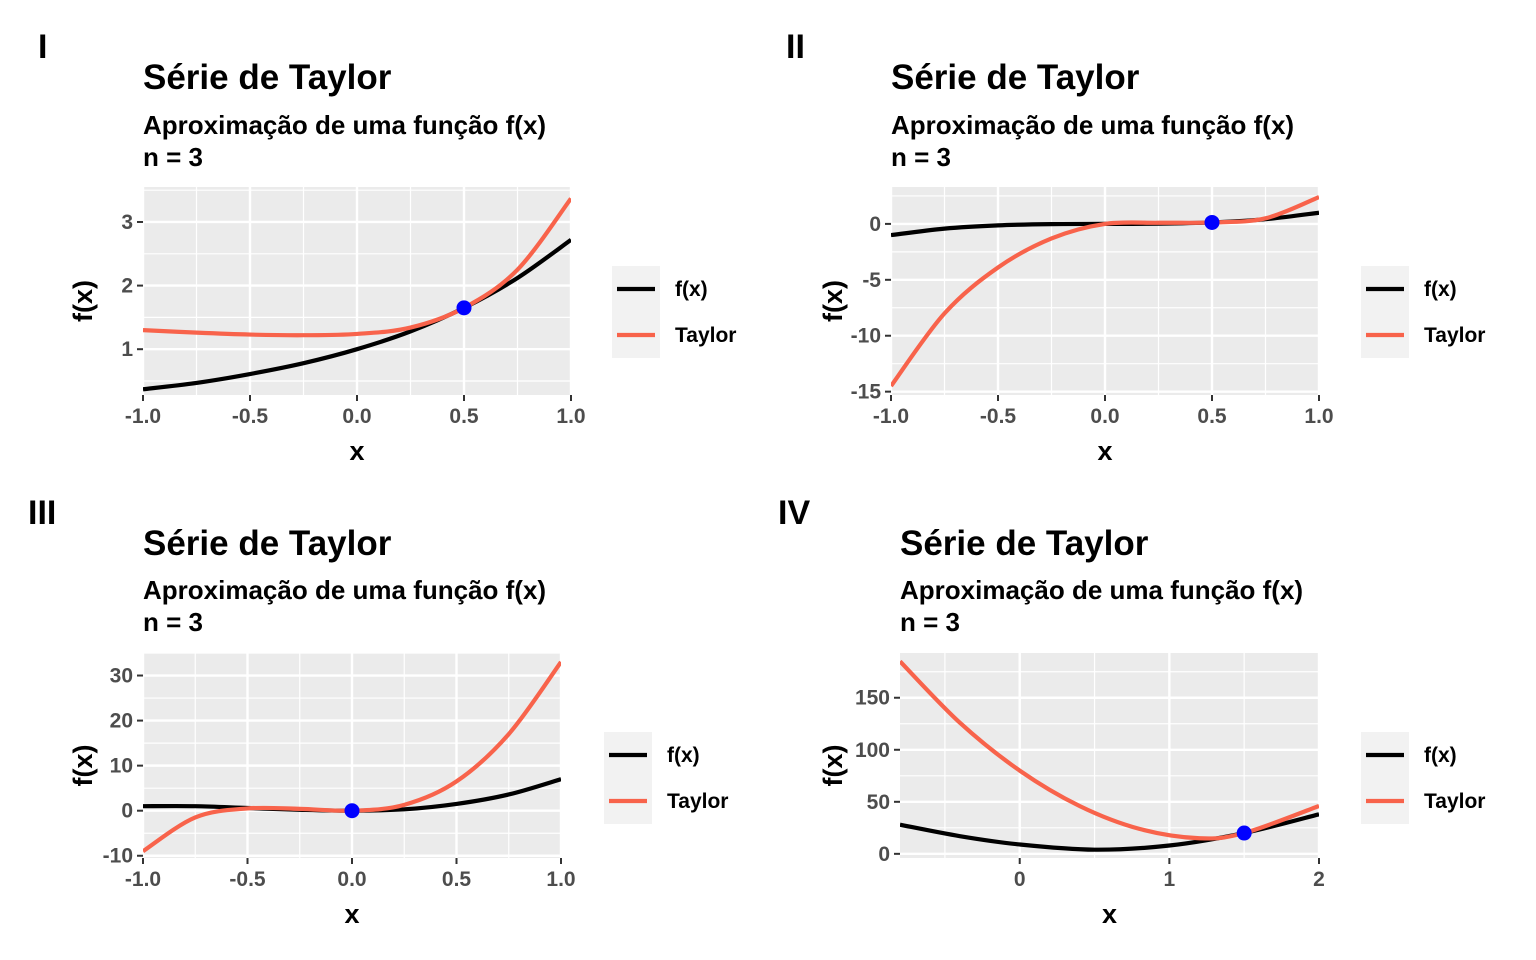 The height and width of the screenshot is (960, 1536). I want to click on panel-tag: III, so click(42, 513).